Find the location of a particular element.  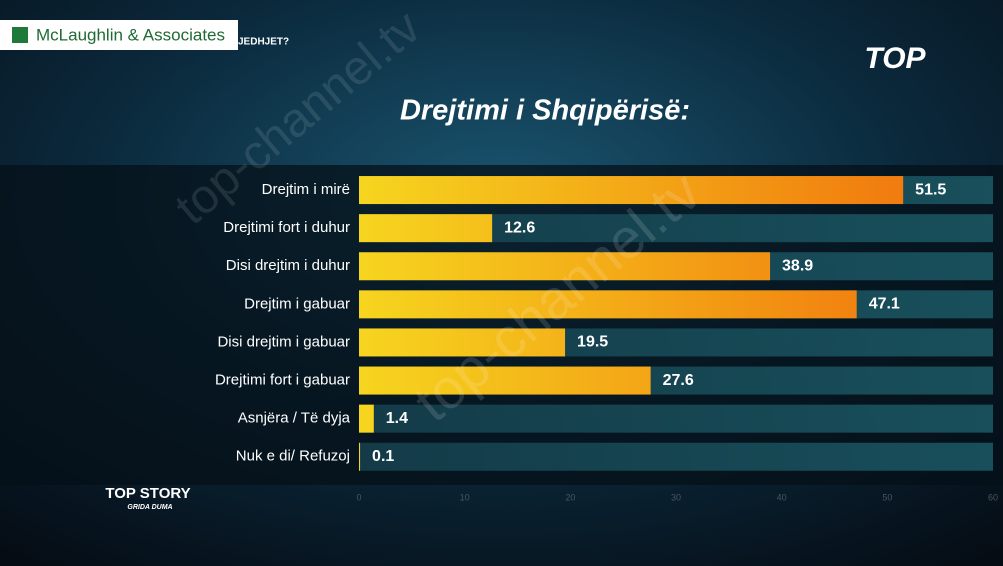

channel-logo: TOP is located at coordinates (895, 58).